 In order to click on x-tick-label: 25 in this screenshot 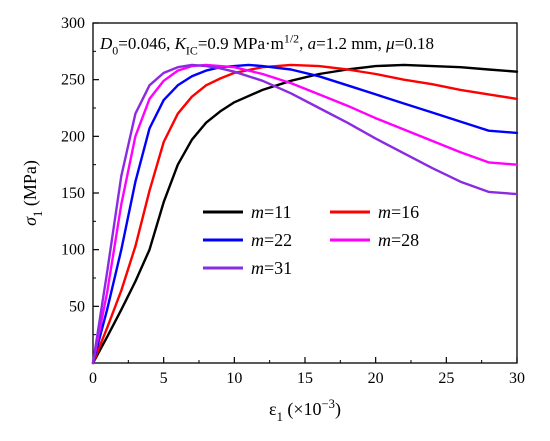, I will do `click(446, 378)`.